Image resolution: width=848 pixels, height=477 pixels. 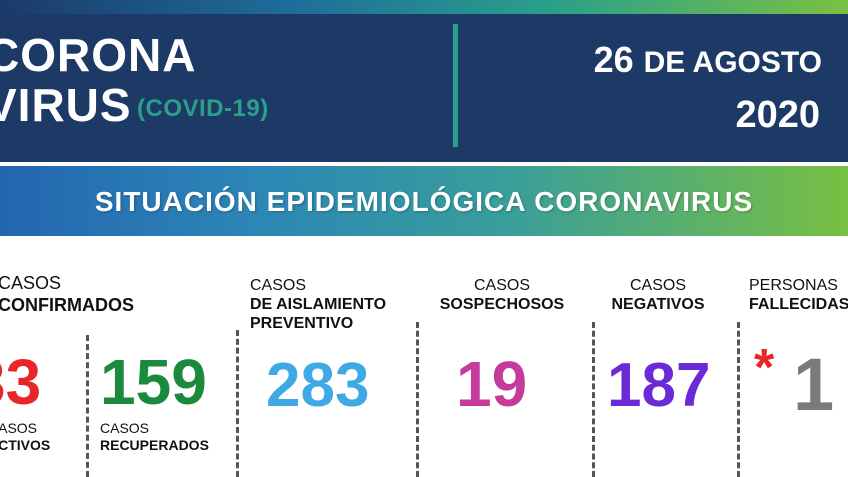 I want to click on fallecidas-label: PERSONAS FALLECIDAS, so click(x=798, y=295).